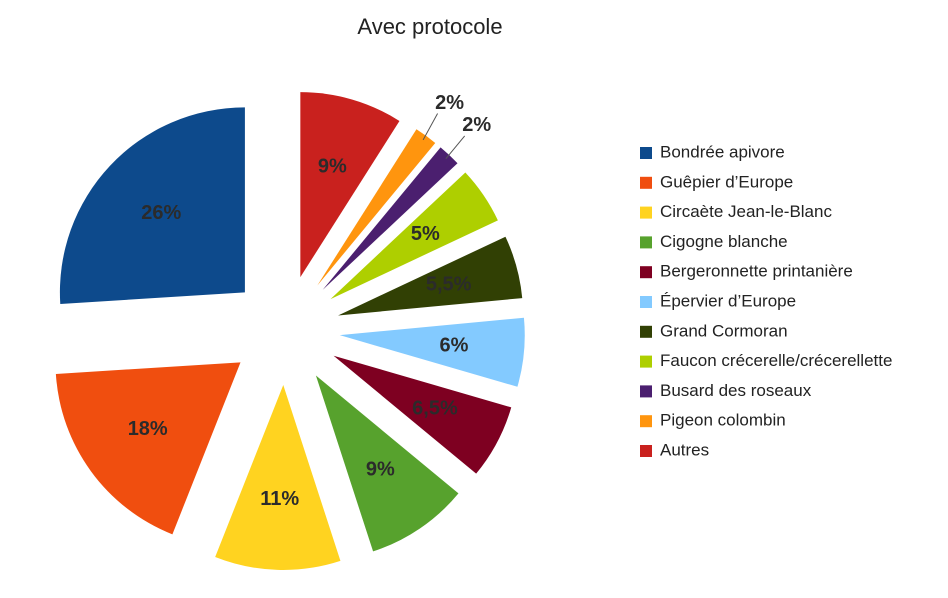  I want to click on legend-label: Pigeon colombin, so click(723, 420).